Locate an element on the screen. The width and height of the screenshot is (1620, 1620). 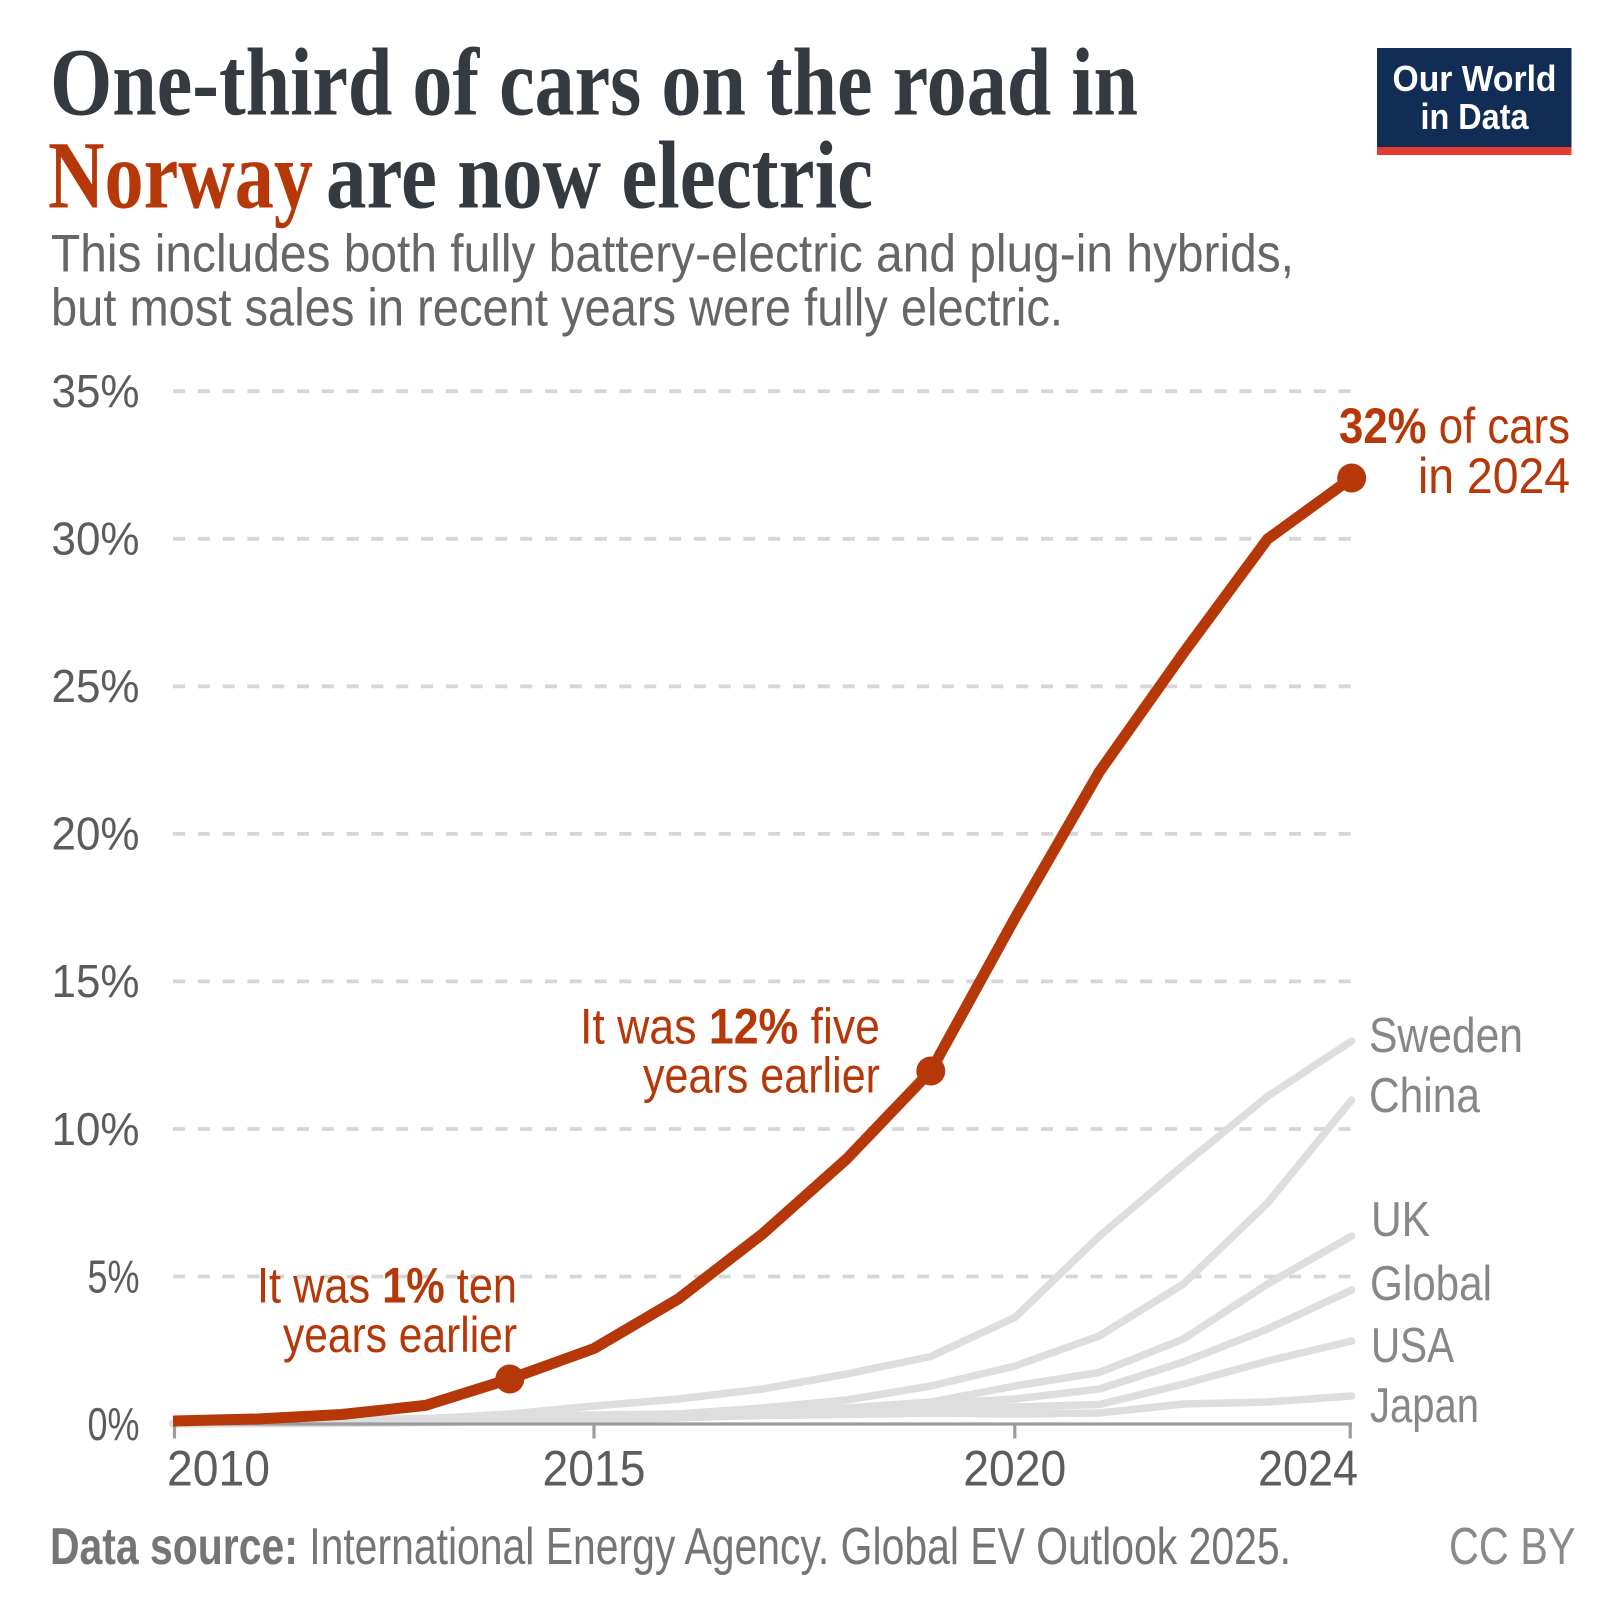
svg-text: 0% is located at coordinates (114, 1424).